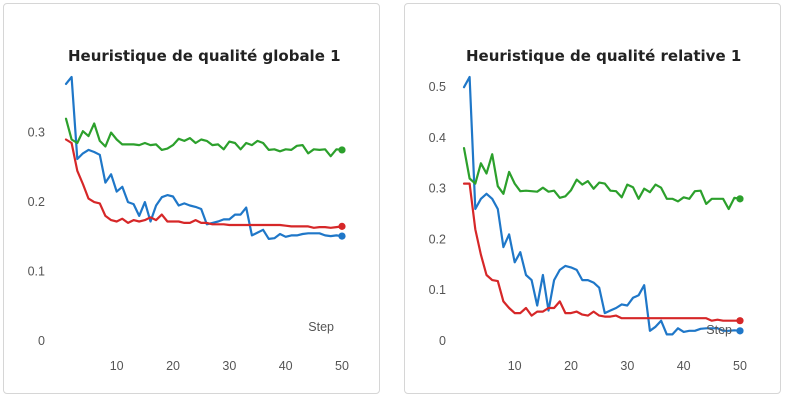 The height and width of the screenshot is (400, 787). I want to click on y-tick-label: 0.4, so click(437, 138).